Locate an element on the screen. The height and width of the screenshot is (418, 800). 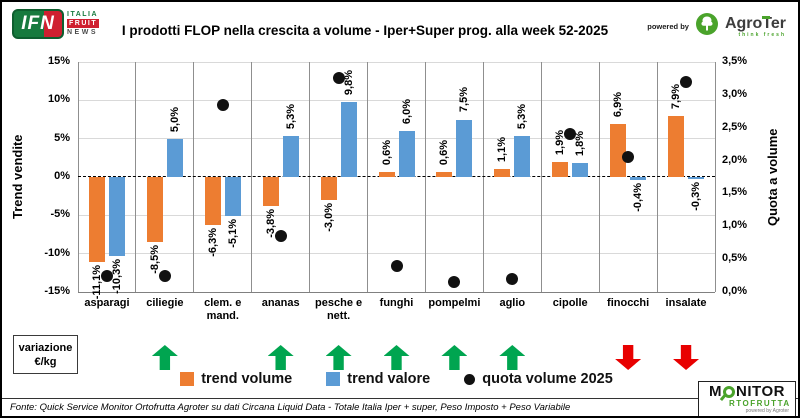
monitor-powered-by: powered by Agroter is located at coordinates (767, 411).